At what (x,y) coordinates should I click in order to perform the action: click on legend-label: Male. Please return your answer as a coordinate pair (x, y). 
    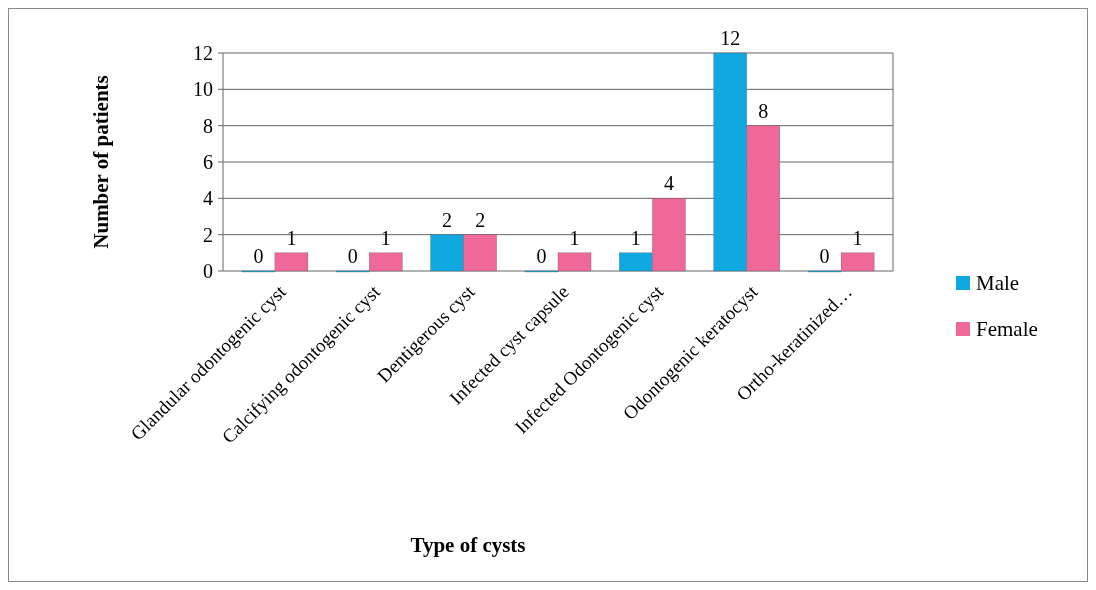
    Looking at the image, I should click on (998, 283).